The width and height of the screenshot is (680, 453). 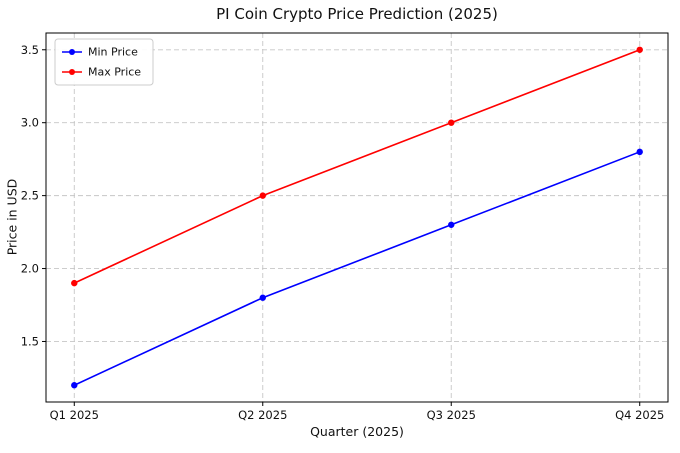 What do you see at coordinates (262, 415) in the screenshot?
I see `x-tick-label: Q2 2025` at bounding box center [262, 415].